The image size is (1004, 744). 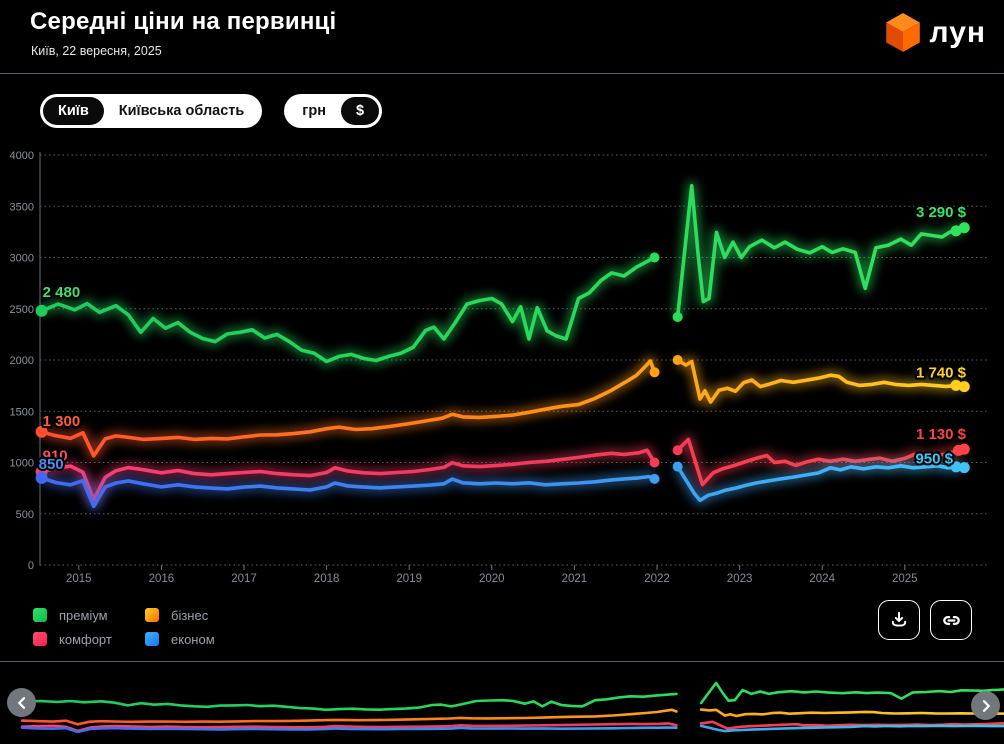 What do you see at coordinates (502, 661) in the screenshot?
I see `navigator-separator` at bounding box center [502, 661].